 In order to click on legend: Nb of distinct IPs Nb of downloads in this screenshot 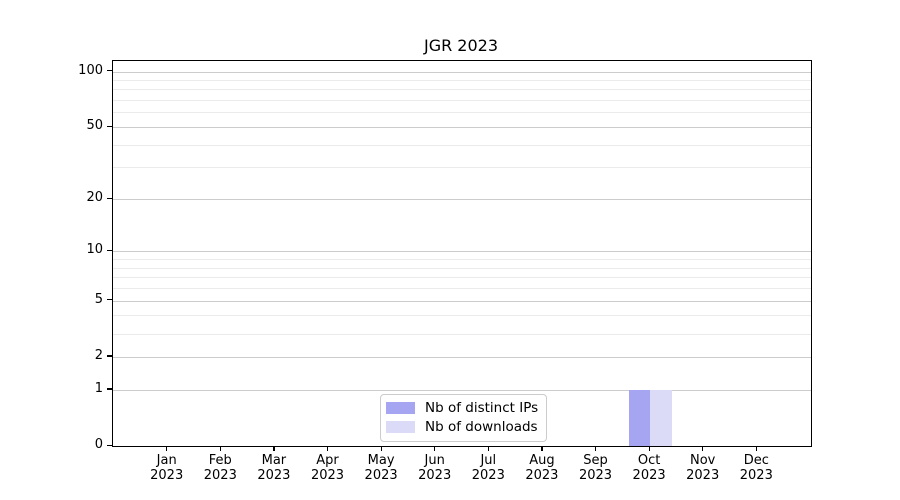, I will do `click(463, 418)`.